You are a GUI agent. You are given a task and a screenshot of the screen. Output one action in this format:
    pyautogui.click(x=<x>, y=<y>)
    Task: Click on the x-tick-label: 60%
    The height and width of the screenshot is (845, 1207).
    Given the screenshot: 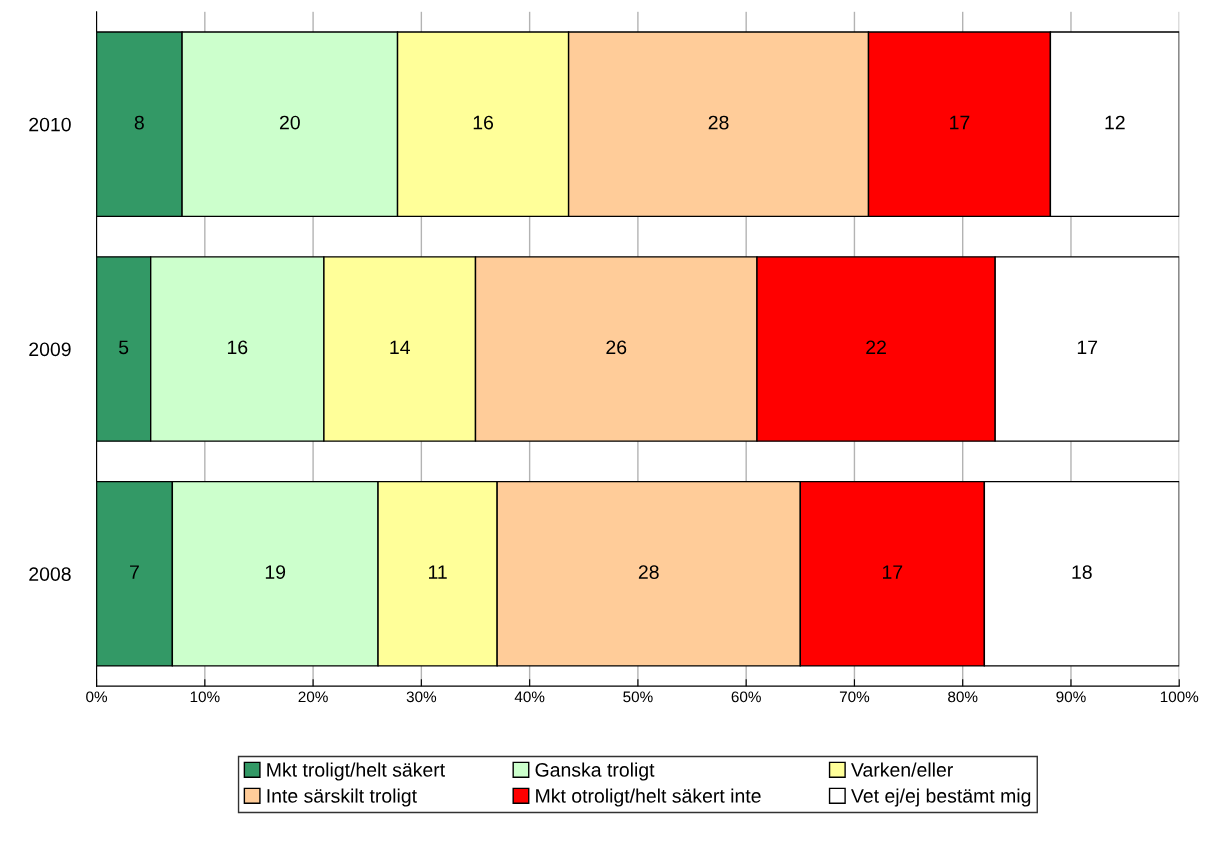 What is the action you would take?
    pyautogui.click(x=746, y=697)
    